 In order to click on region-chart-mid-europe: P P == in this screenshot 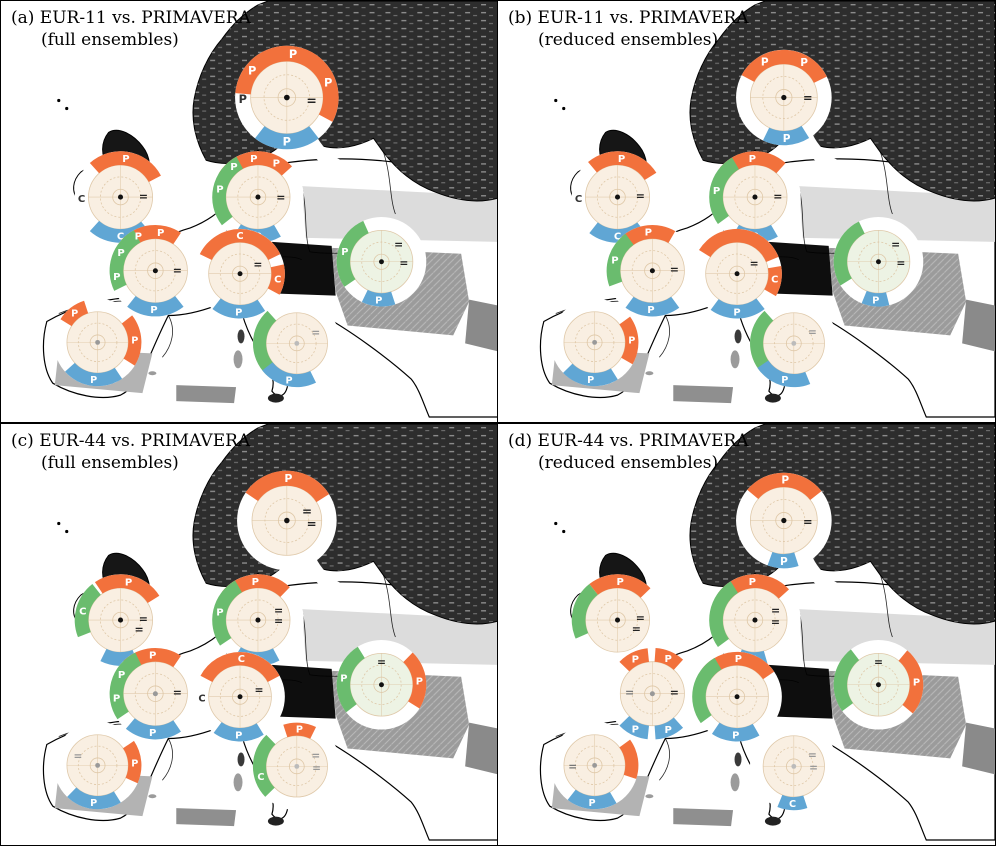, I will do `click(755, 620)`.